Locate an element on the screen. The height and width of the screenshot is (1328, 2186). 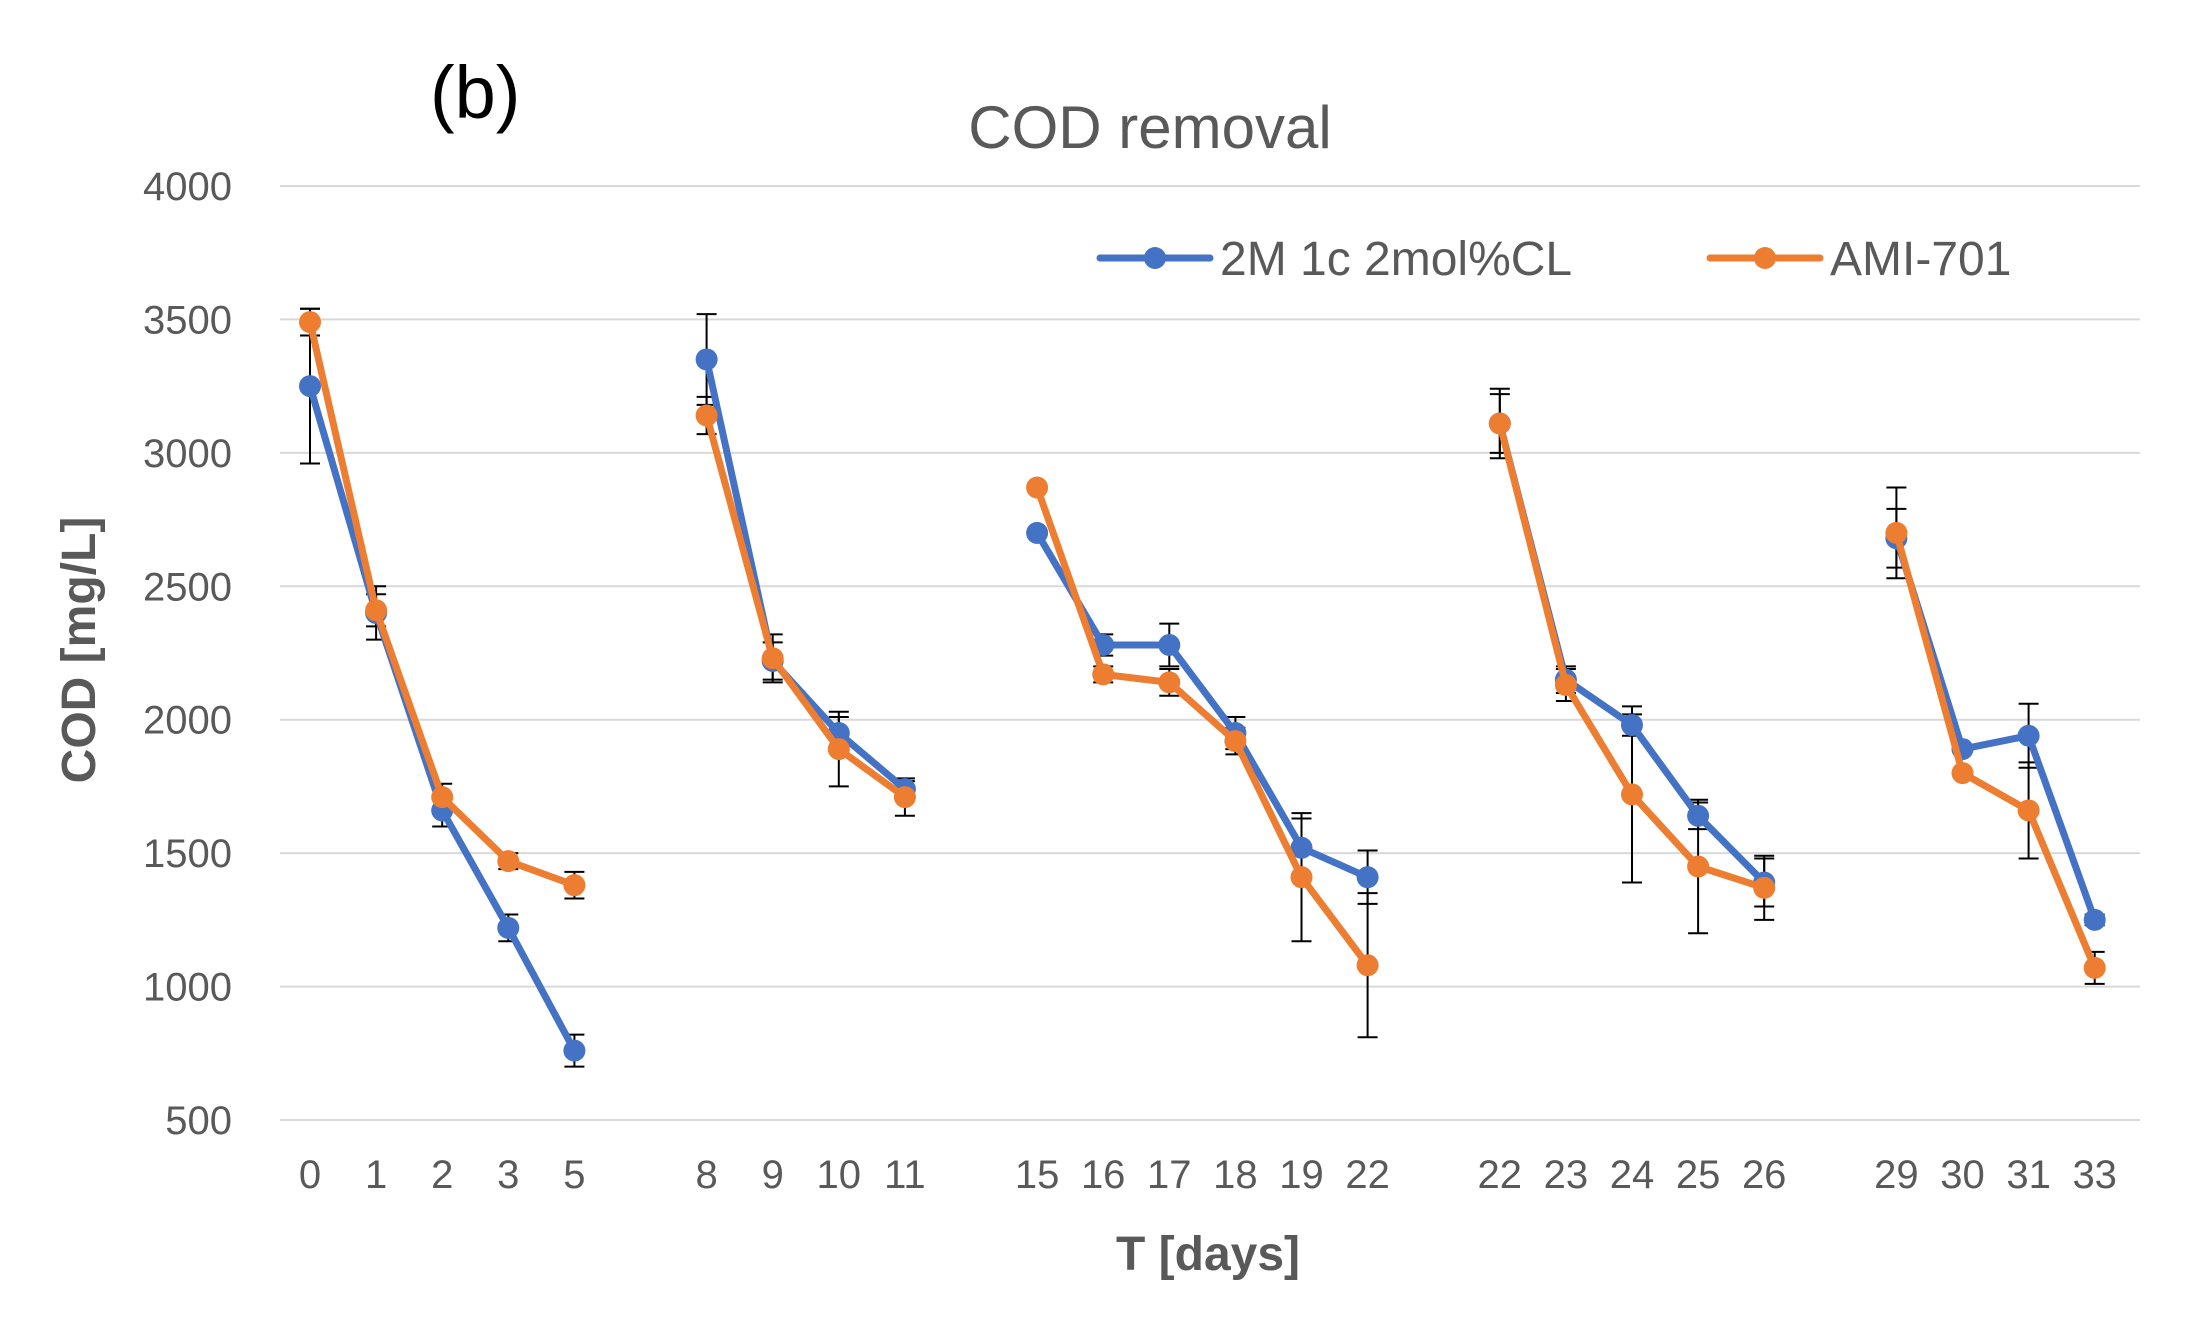
x-tick-label: 10 is located at coordinates (839, 1175).